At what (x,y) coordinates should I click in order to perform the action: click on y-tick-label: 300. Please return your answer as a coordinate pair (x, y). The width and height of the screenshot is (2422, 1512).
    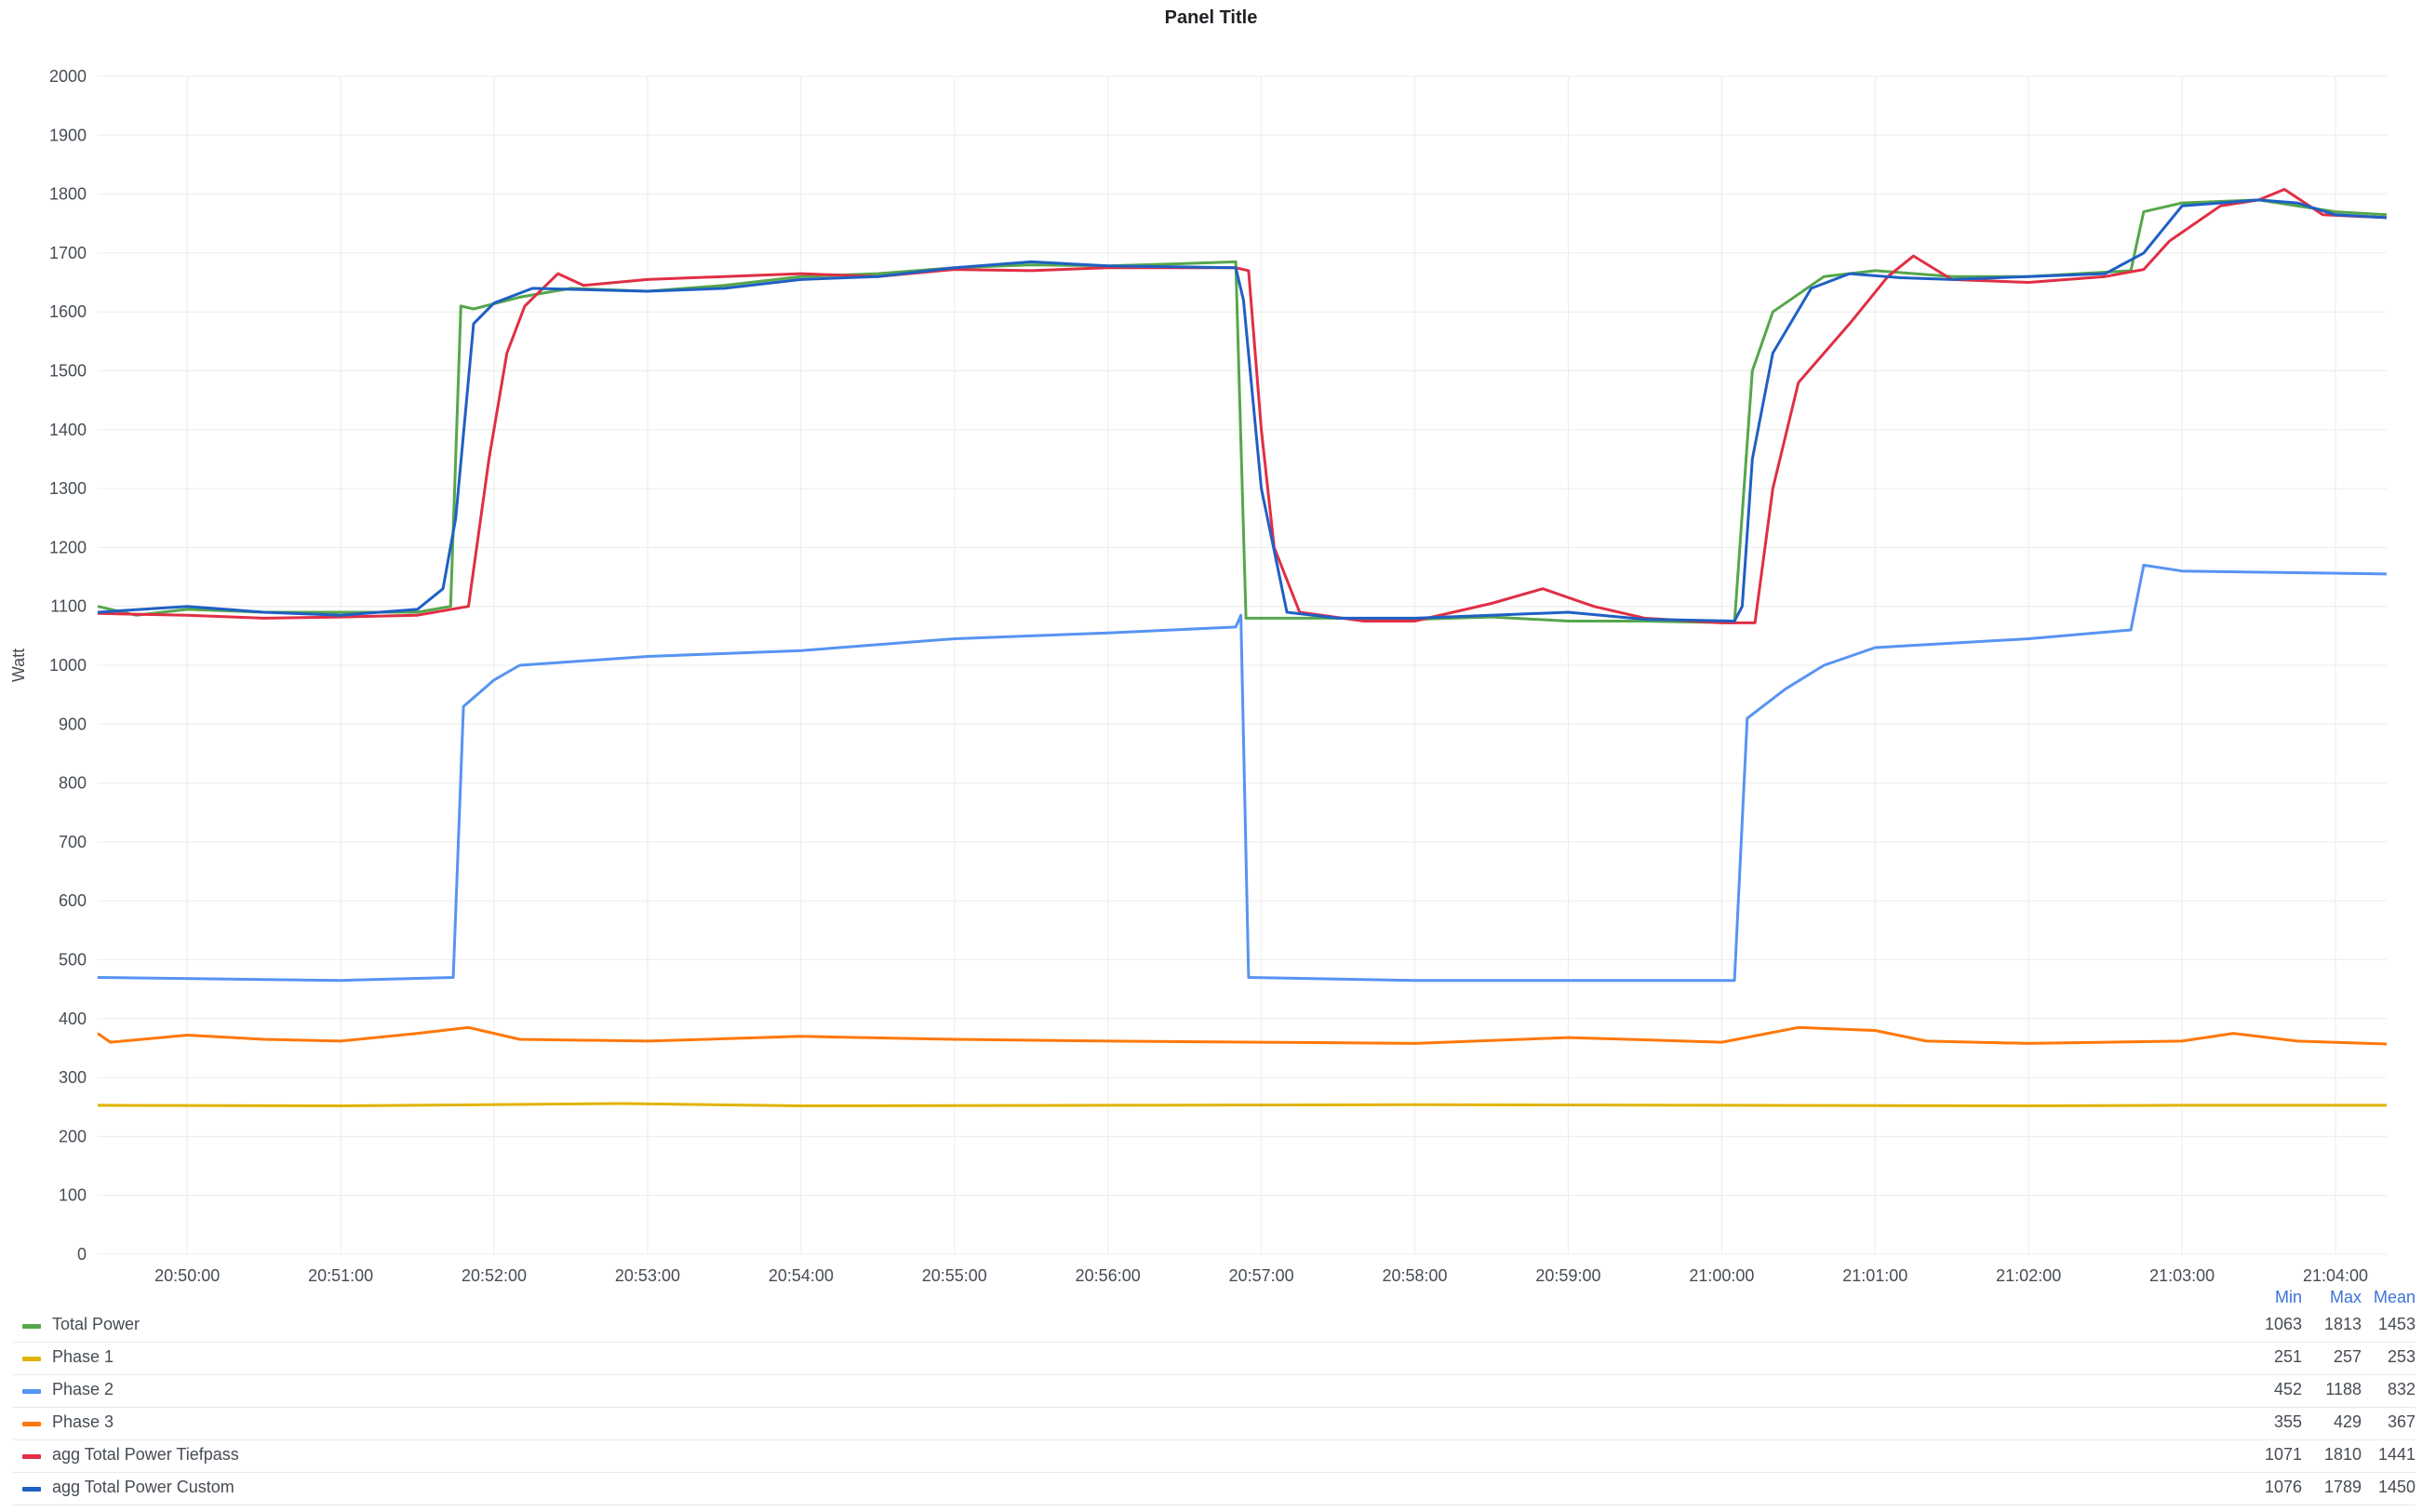
    Looking at the image, I should click on (73, 1077).